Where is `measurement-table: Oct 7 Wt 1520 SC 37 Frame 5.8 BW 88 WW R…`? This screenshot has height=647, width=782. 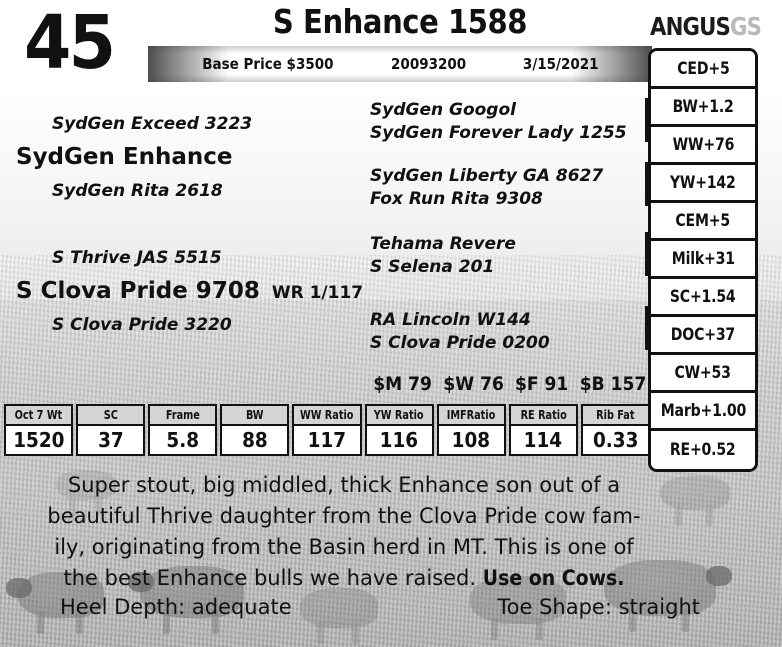
measurement-table: Oct 7 Wt 1520 SC 37 Frame 5.8 BW 88 WW R… is located at coordinates (327, 430).